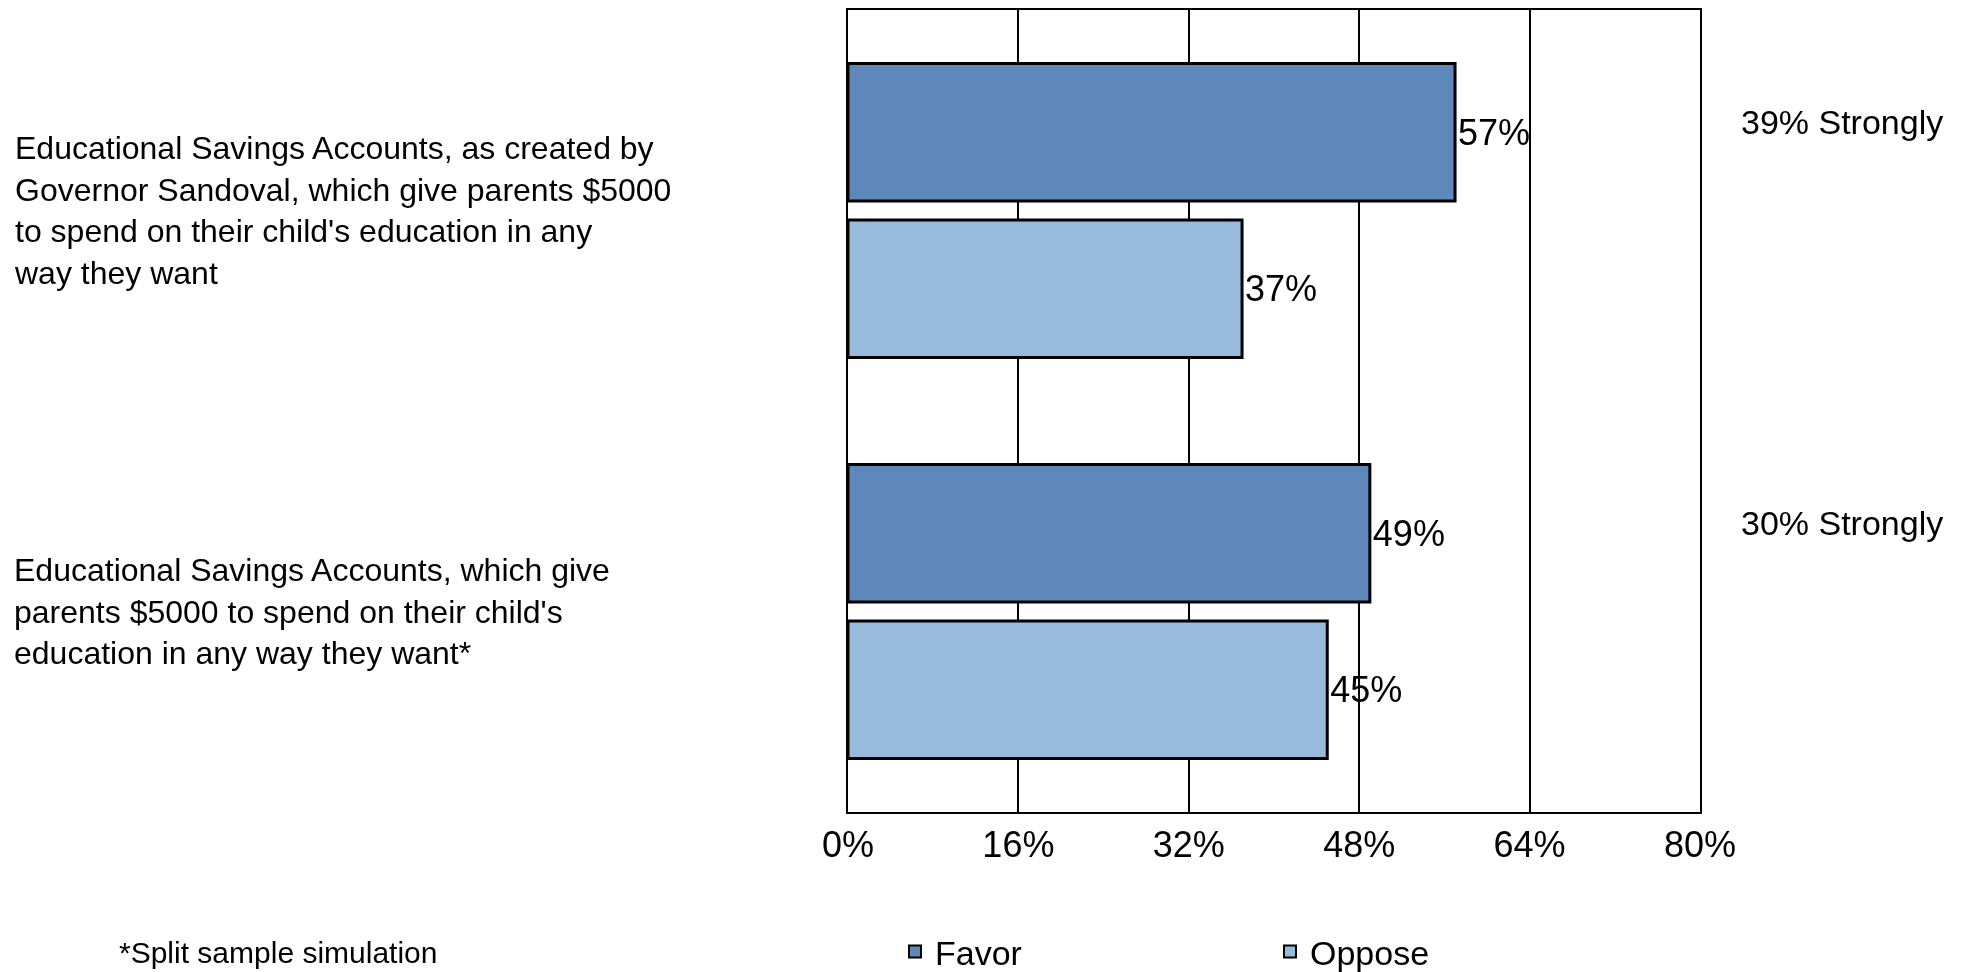  Describe the element at coordinates (1842, 523) in the screenshot. I see `text: 30% Strongly` at that location.